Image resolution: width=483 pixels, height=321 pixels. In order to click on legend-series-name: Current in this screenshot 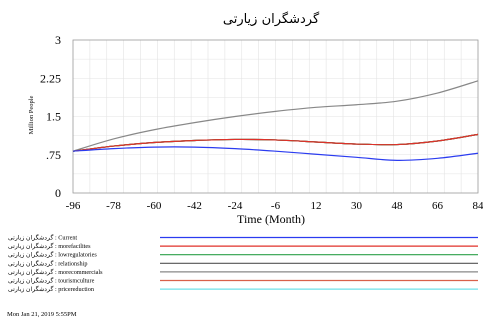, I will do `click(67, 238)`.